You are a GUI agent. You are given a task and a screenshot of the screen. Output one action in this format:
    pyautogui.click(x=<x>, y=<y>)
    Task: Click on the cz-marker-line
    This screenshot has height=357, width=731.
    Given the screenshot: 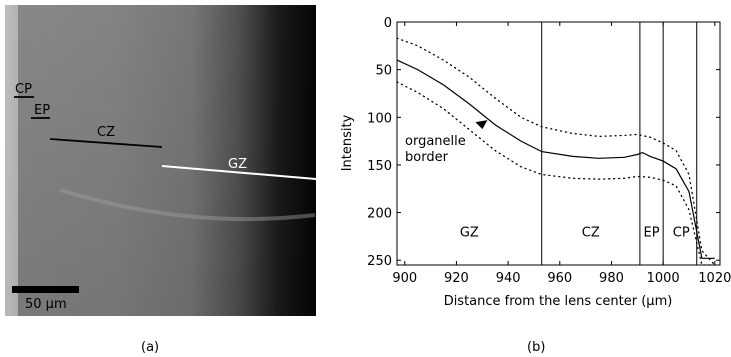 What is the action you would take?
    pyautogui.click(x=106, y=143)
    